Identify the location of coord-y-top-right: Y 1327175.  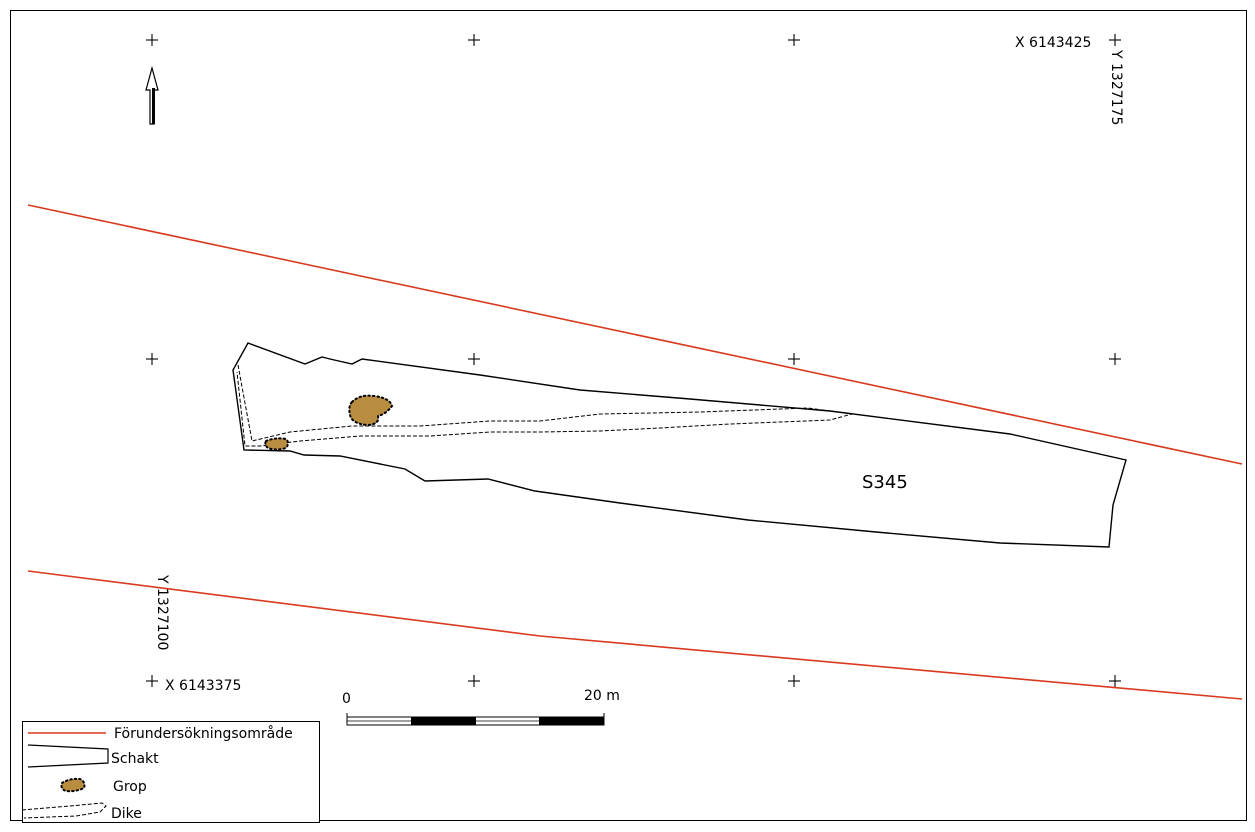
(1116, 87).